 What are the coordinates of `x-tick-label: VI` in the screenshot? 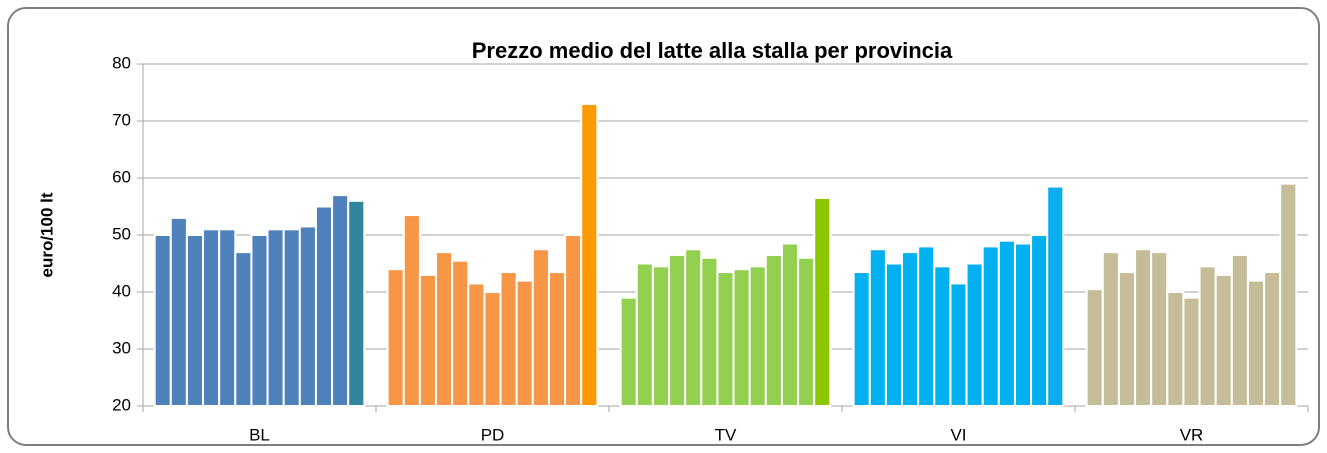 It's located at (958, 434).